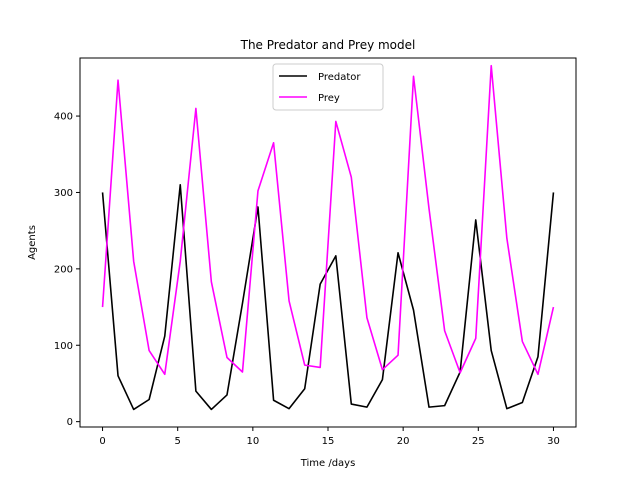  What do you see at coordinates (63, 346) in the screenshot?
I see `y-tick-label: 100` at bounding box center [63, 346].